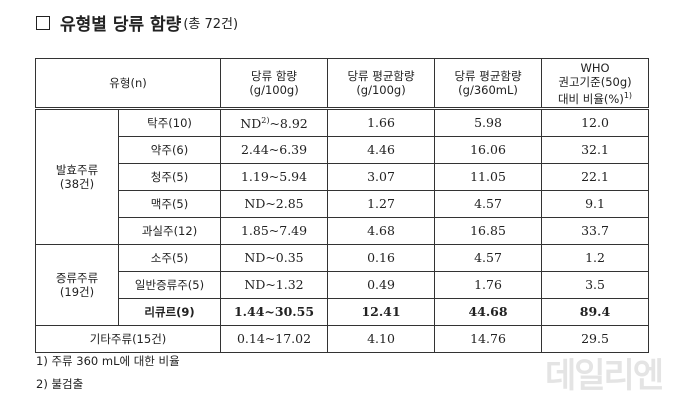  I want to click on title-sub: (총 72건), so click(211, 24).